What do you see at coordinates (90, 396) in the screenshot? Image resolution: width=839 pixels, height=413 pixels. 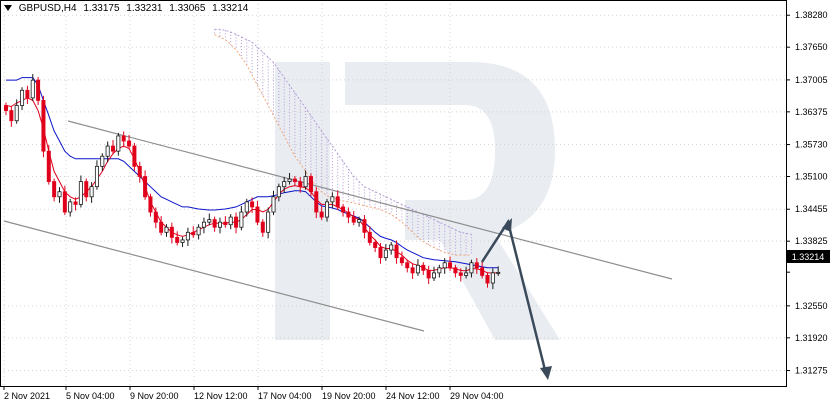 I see `x-tick-label: 5 Nov 04:00` at bounding box center [90, 396].